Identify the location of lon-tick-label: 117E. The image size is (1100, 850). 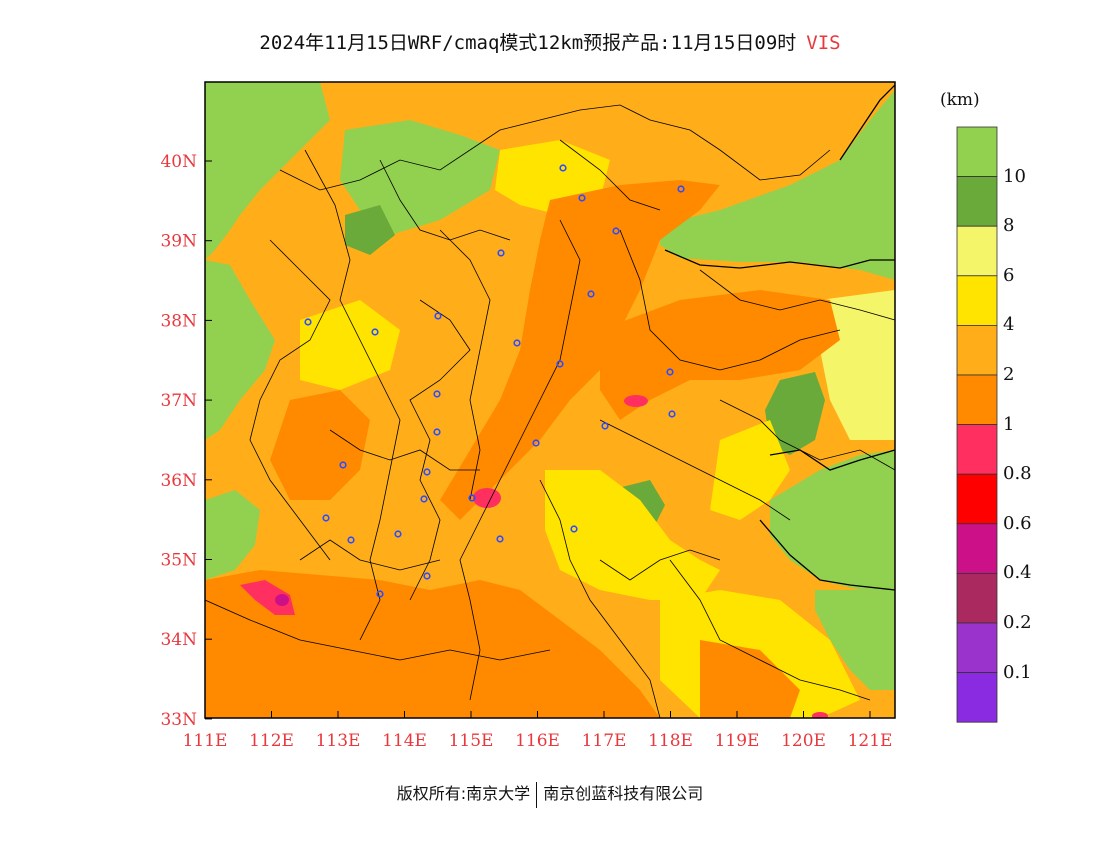
(604, 741).